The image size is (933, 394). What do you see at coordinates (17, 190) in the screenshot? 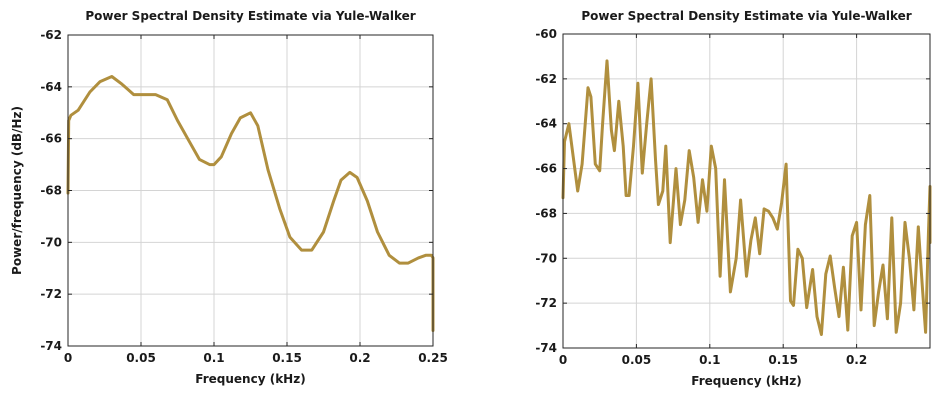
I see `y-axis-label: Power/frequency (dB/Hz)` at bounding box center [17, 190].